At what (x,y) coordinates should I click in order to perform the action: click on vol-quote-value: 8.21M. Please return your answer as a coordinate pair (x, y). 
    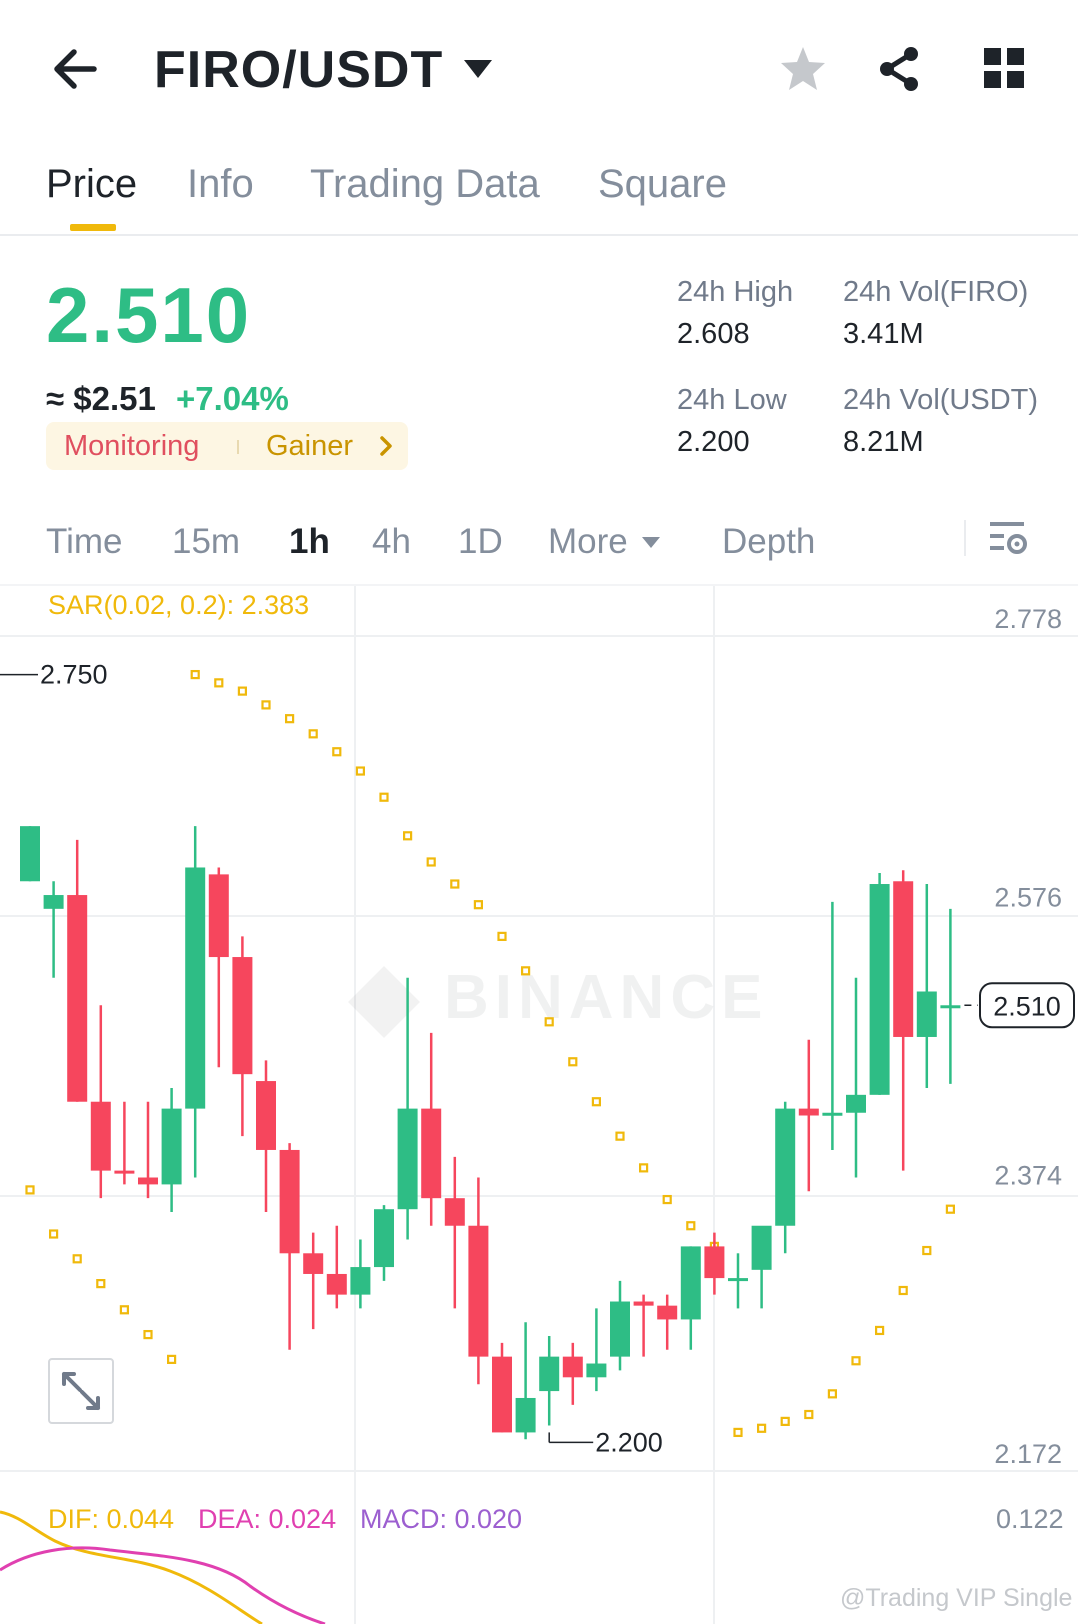
    Looking at the image, I should click on (883, 442).